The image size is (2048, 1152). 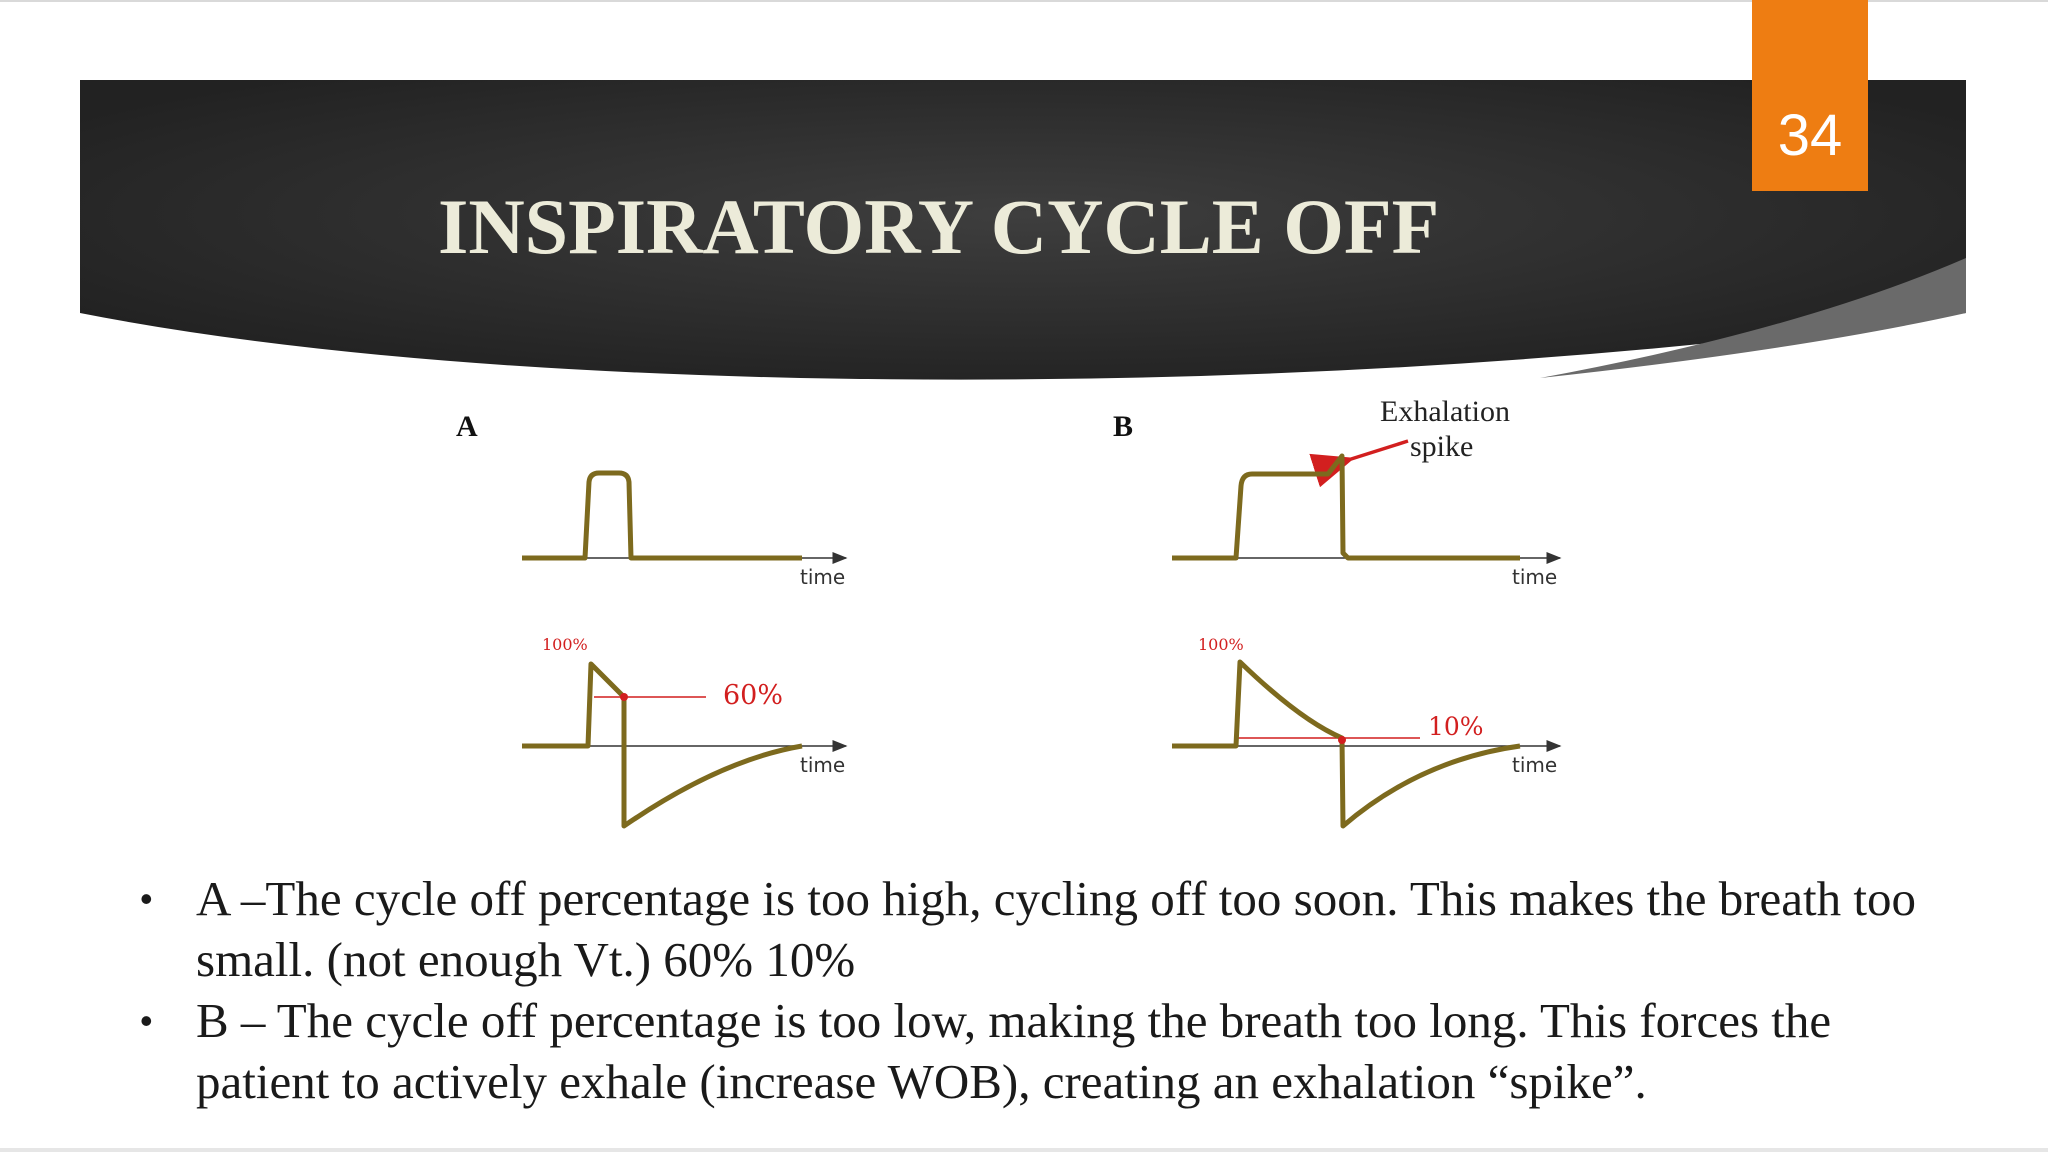 What do you see at coordinates (753, 695) in the screenshot?
I see `panel-a-threshold-label: 60%` at bounding box center [753, 695].